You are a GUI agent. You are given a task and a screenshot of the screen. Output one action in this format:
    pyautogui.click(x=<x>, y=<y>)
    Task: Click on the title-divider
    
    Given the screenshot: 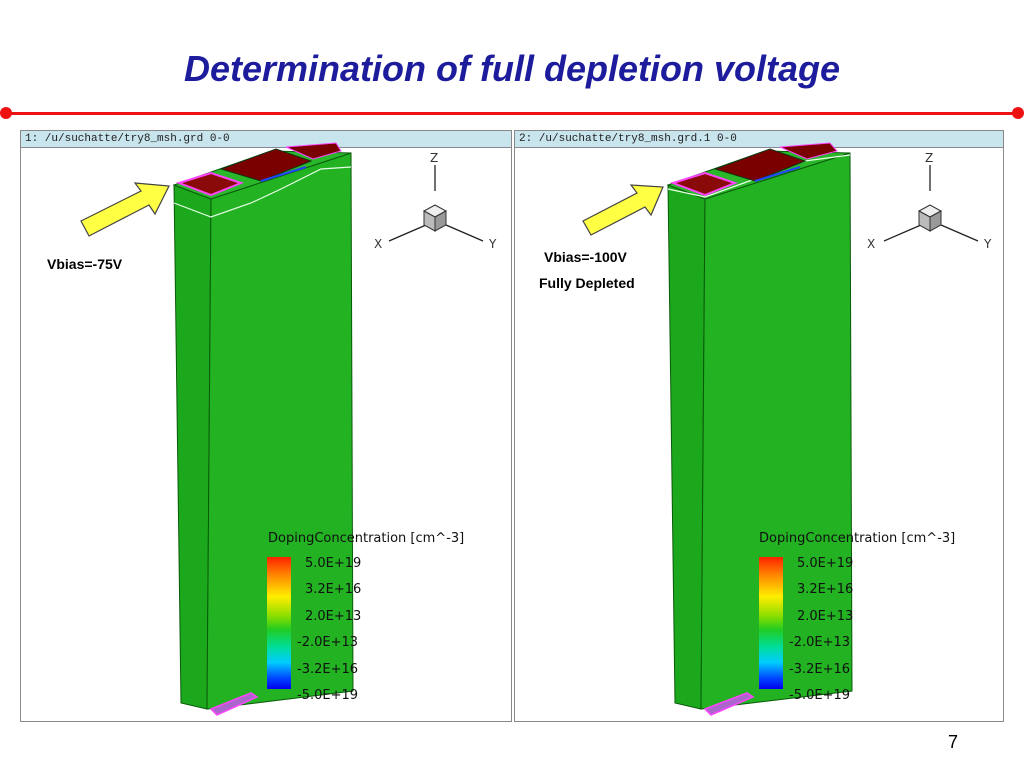 What is the action you would take?
    pyautogui.click(x=512, y=113)
    